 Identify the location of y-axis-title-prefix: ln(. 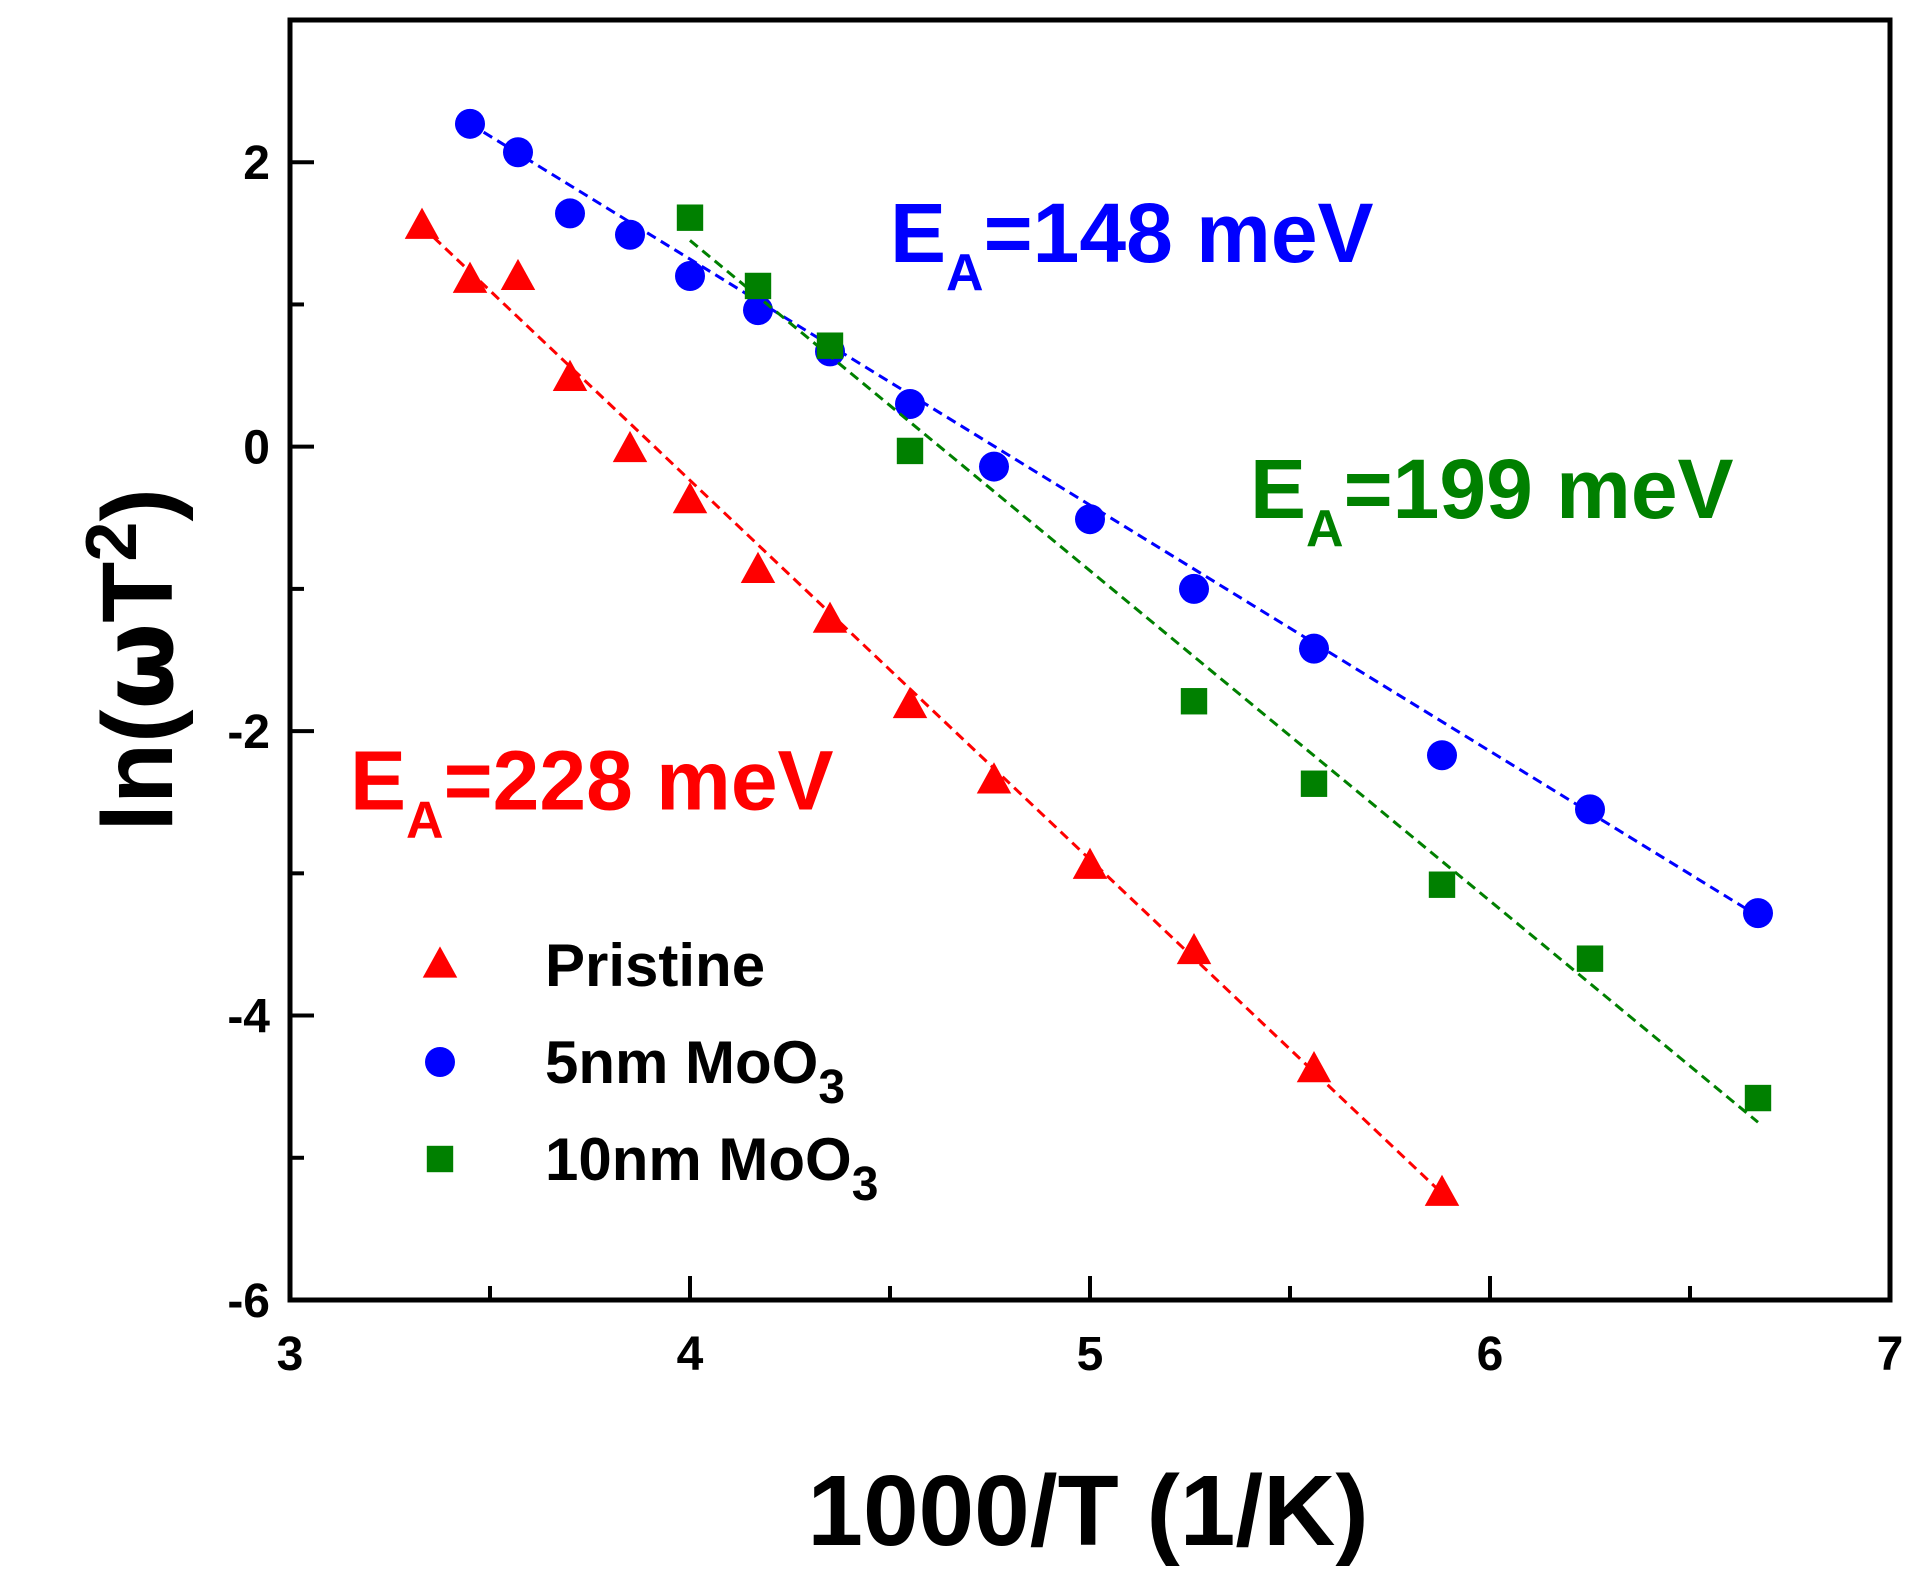
(138, 770).